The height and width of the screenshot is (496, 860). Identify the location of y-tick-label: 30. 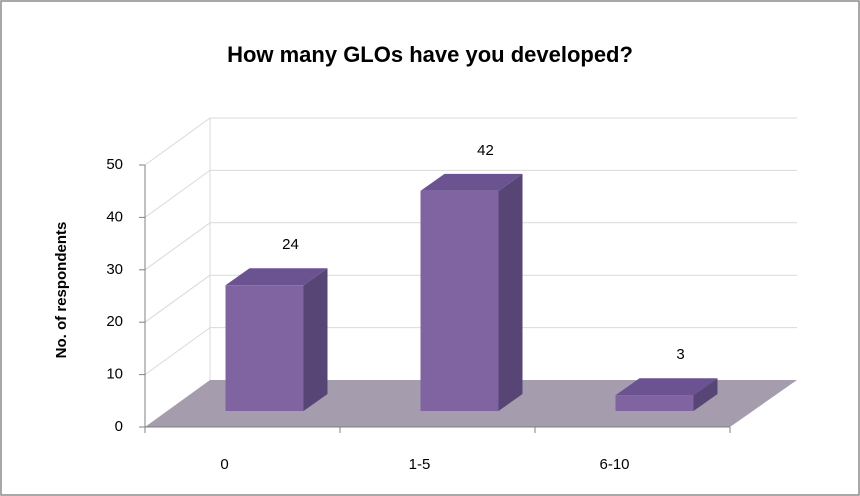
(114, 269).